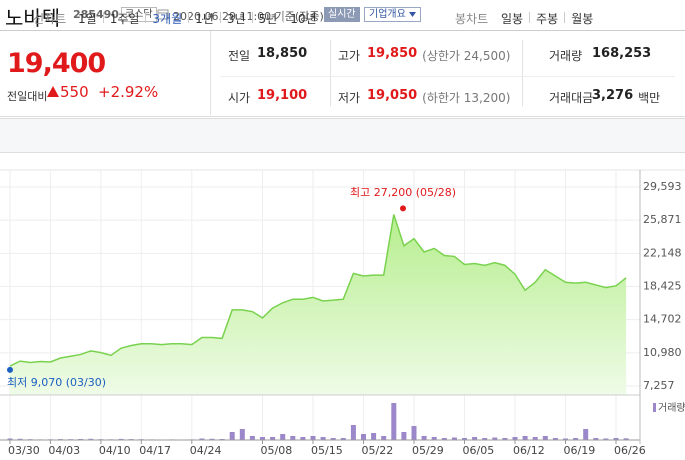  What do you see at coordinates (204, 19) in the screenshot?
I see `tab: 1년` at bounding box center [204, 19].